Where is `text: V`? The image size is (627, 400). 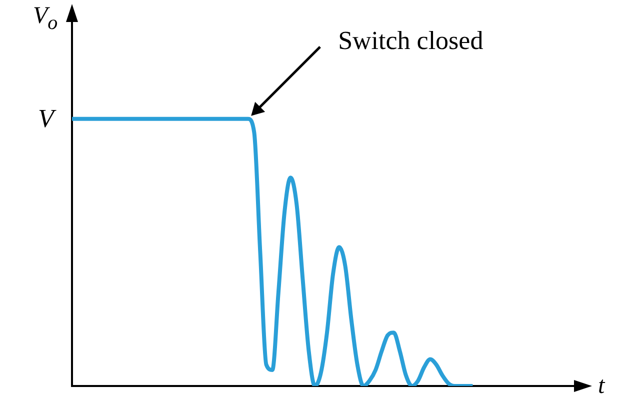
text: V is located at coordinates (46, 118).